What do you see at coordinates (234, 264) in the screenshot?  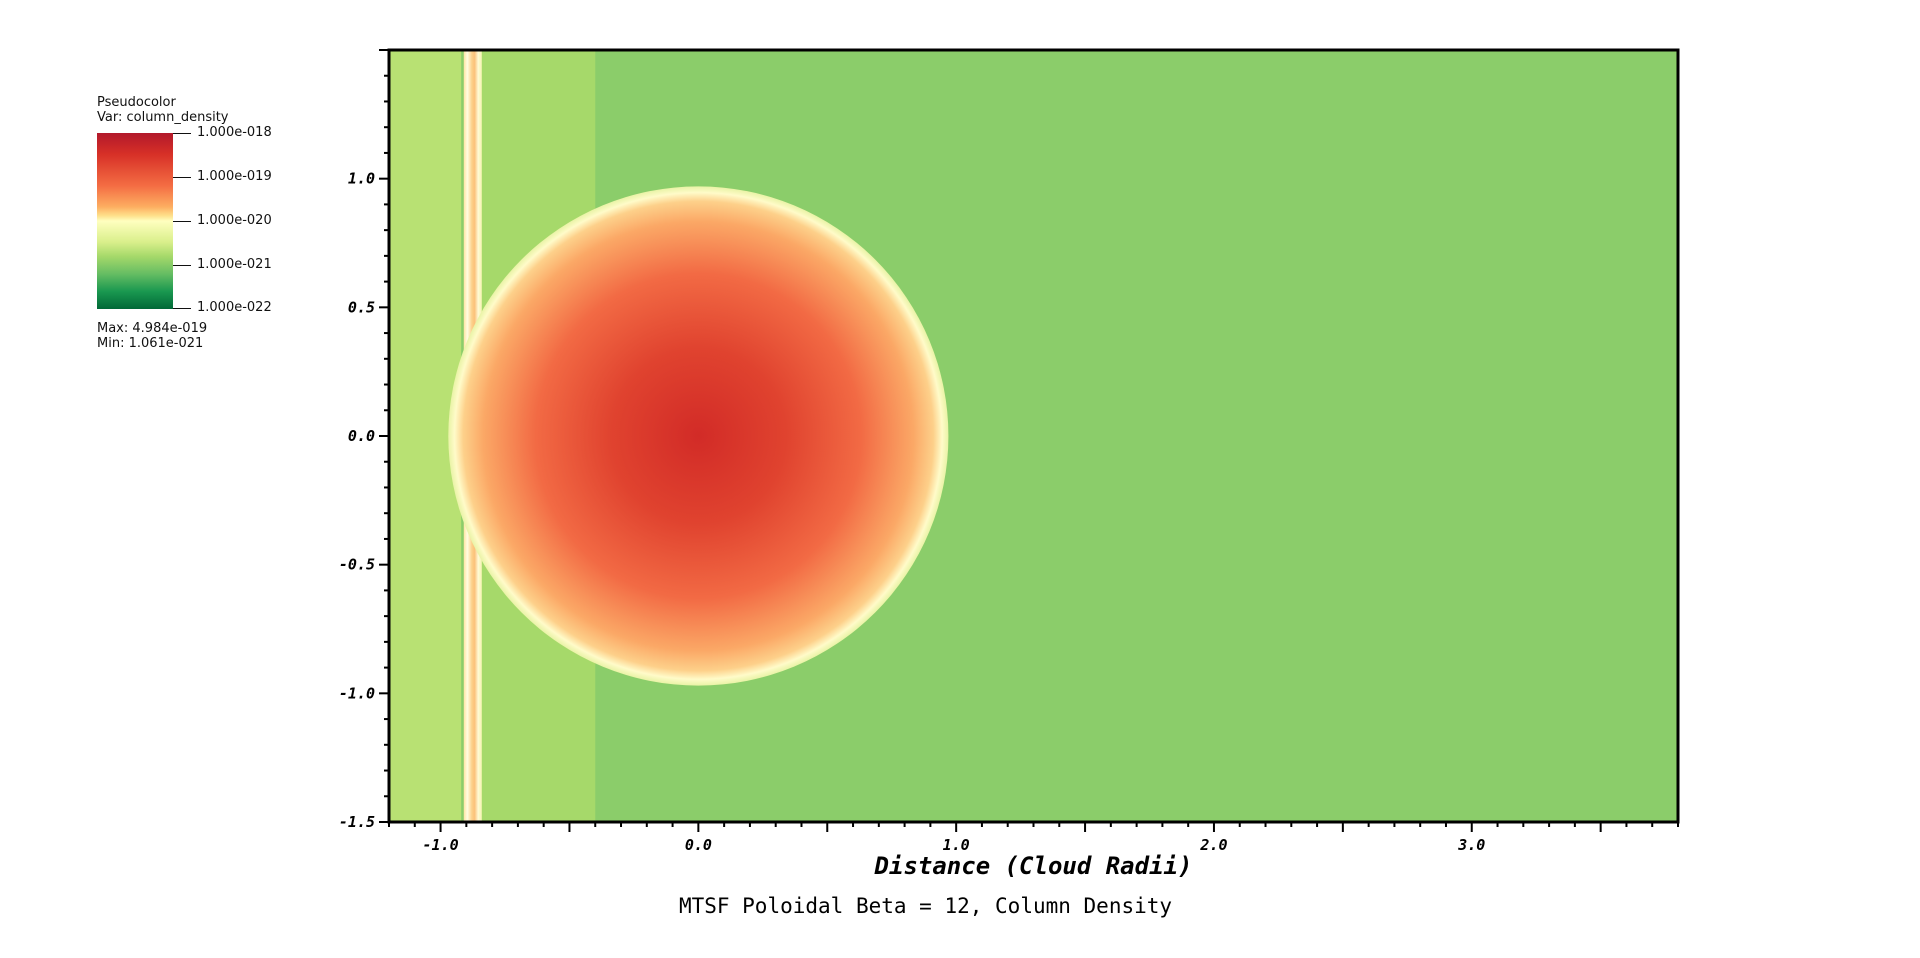 I see `colorbar-tick-label: 1.000e-021` at bounding box center [234, 264].